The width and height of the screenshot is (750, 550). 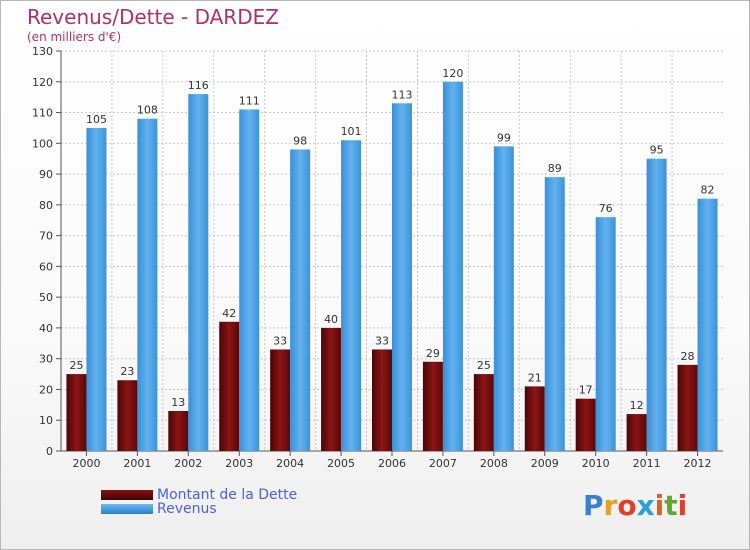 I want to click on x-tick-label-2006: 2006, so click(x=392, y=463).